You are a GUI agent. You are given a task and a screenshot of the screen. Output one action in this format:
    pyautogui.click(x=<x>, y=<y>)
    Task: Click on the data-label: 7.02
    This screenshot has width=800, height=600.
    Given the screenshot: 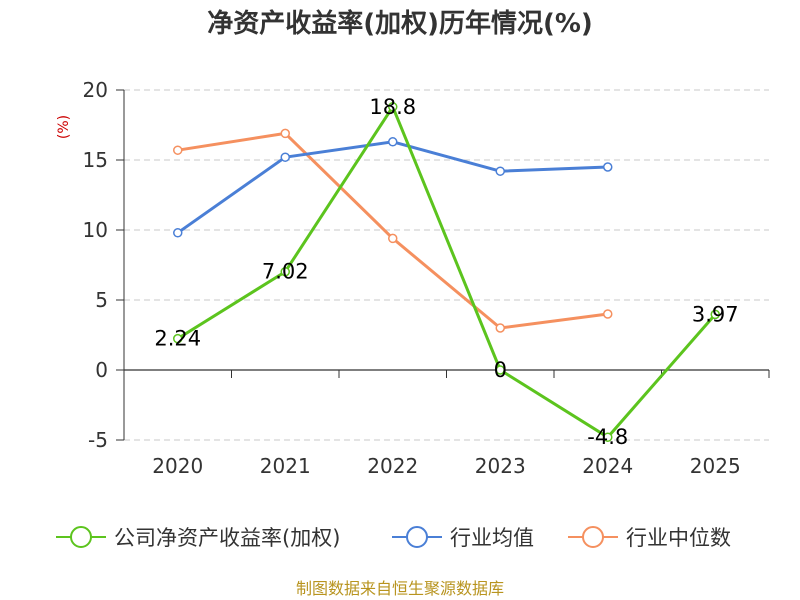 What is the action you would take?
    pyautogui.click(x=285, y=272)
    